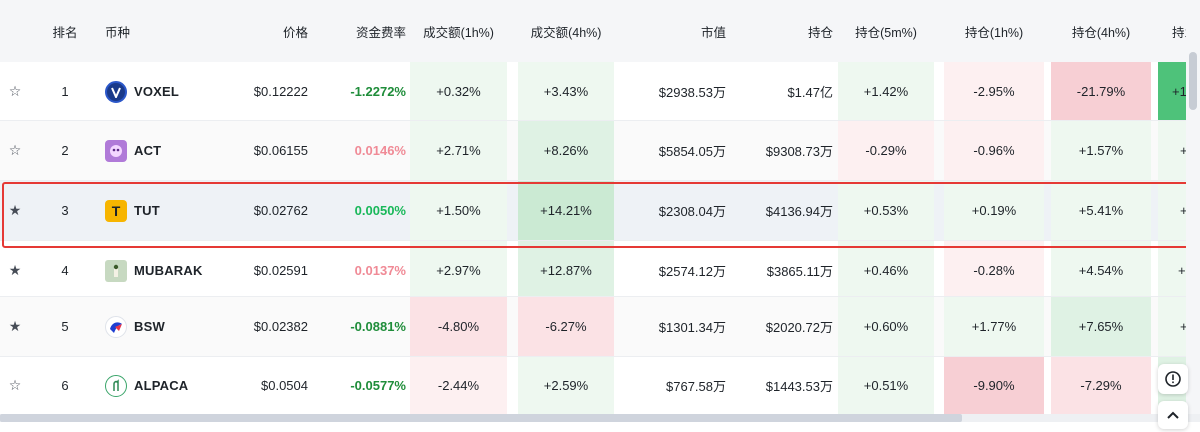  What do you see at coordinates (886, 326) in the screenshot?
I see `oi-5m-value: +0.60%` at bounding box center [886, 326].